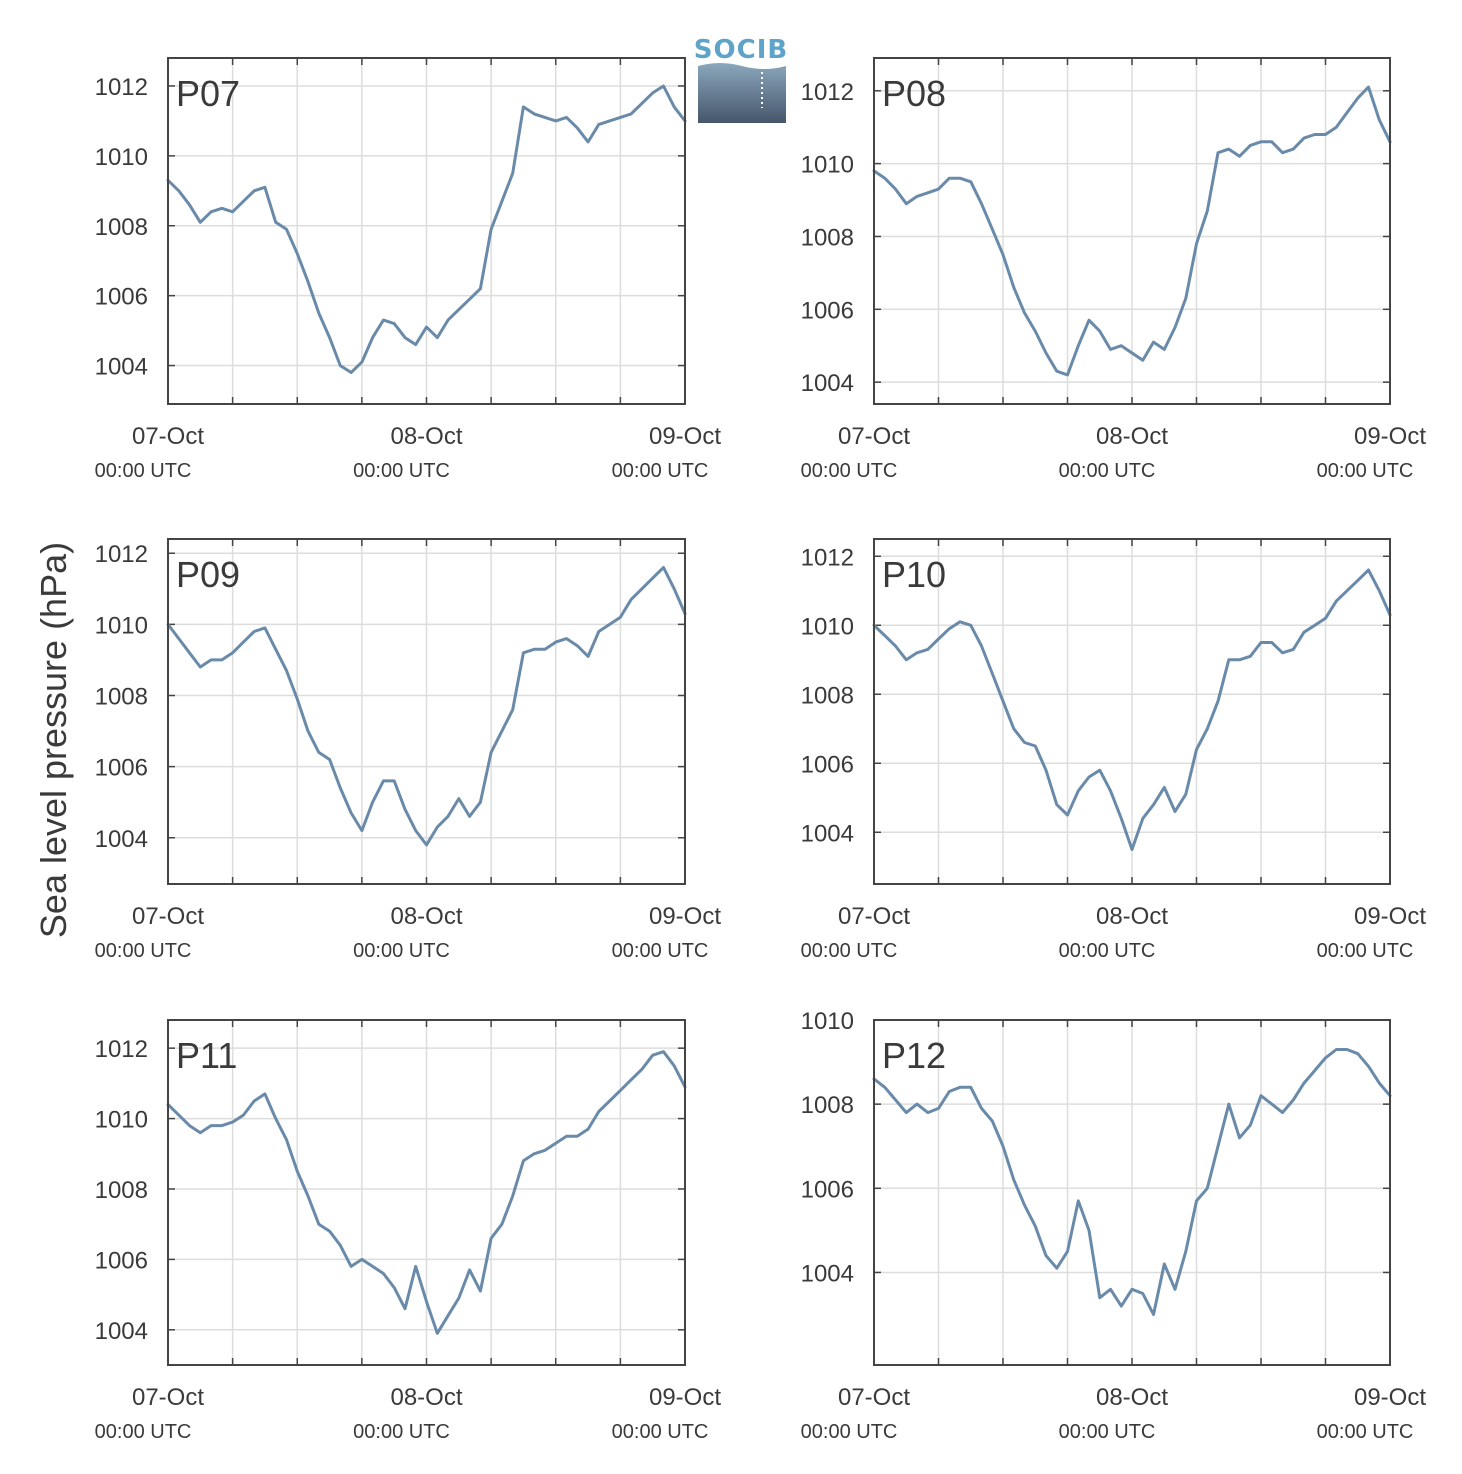  I want to click on panel-label: P11, so click(206, 1055).